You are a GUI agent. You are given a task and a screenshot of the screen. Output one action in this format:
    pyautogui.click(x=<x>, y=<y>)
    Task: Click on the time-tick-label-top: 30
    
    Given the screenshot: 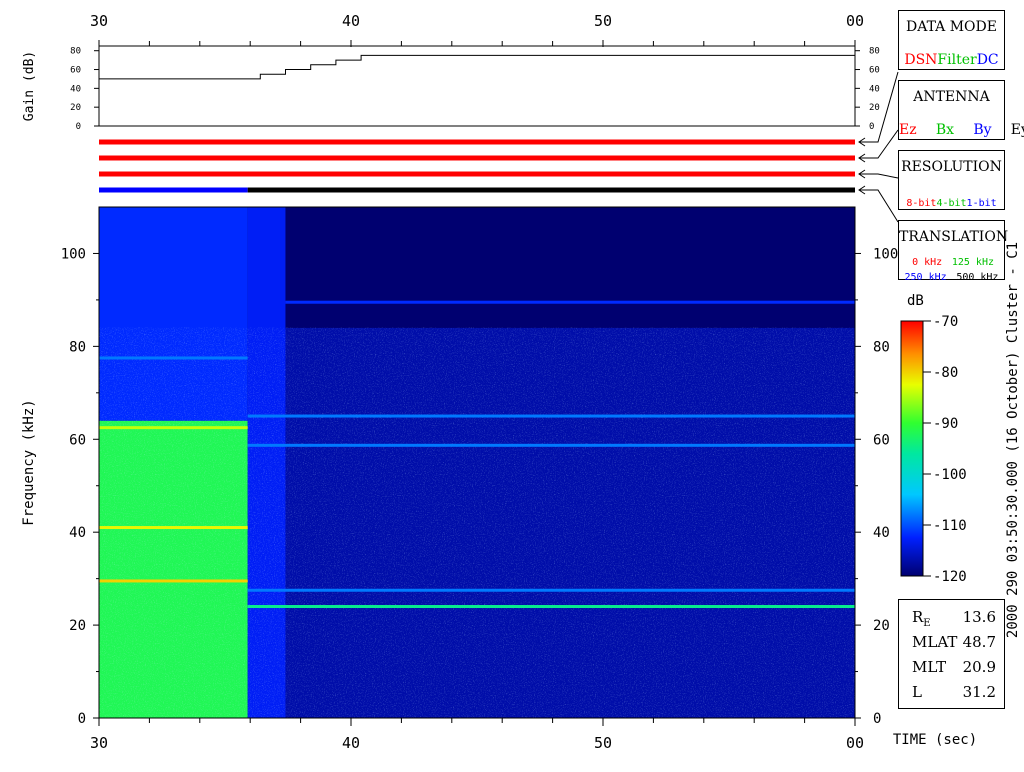 What is the action you would take?
    pyautogui.click(x=99, y=21)
    